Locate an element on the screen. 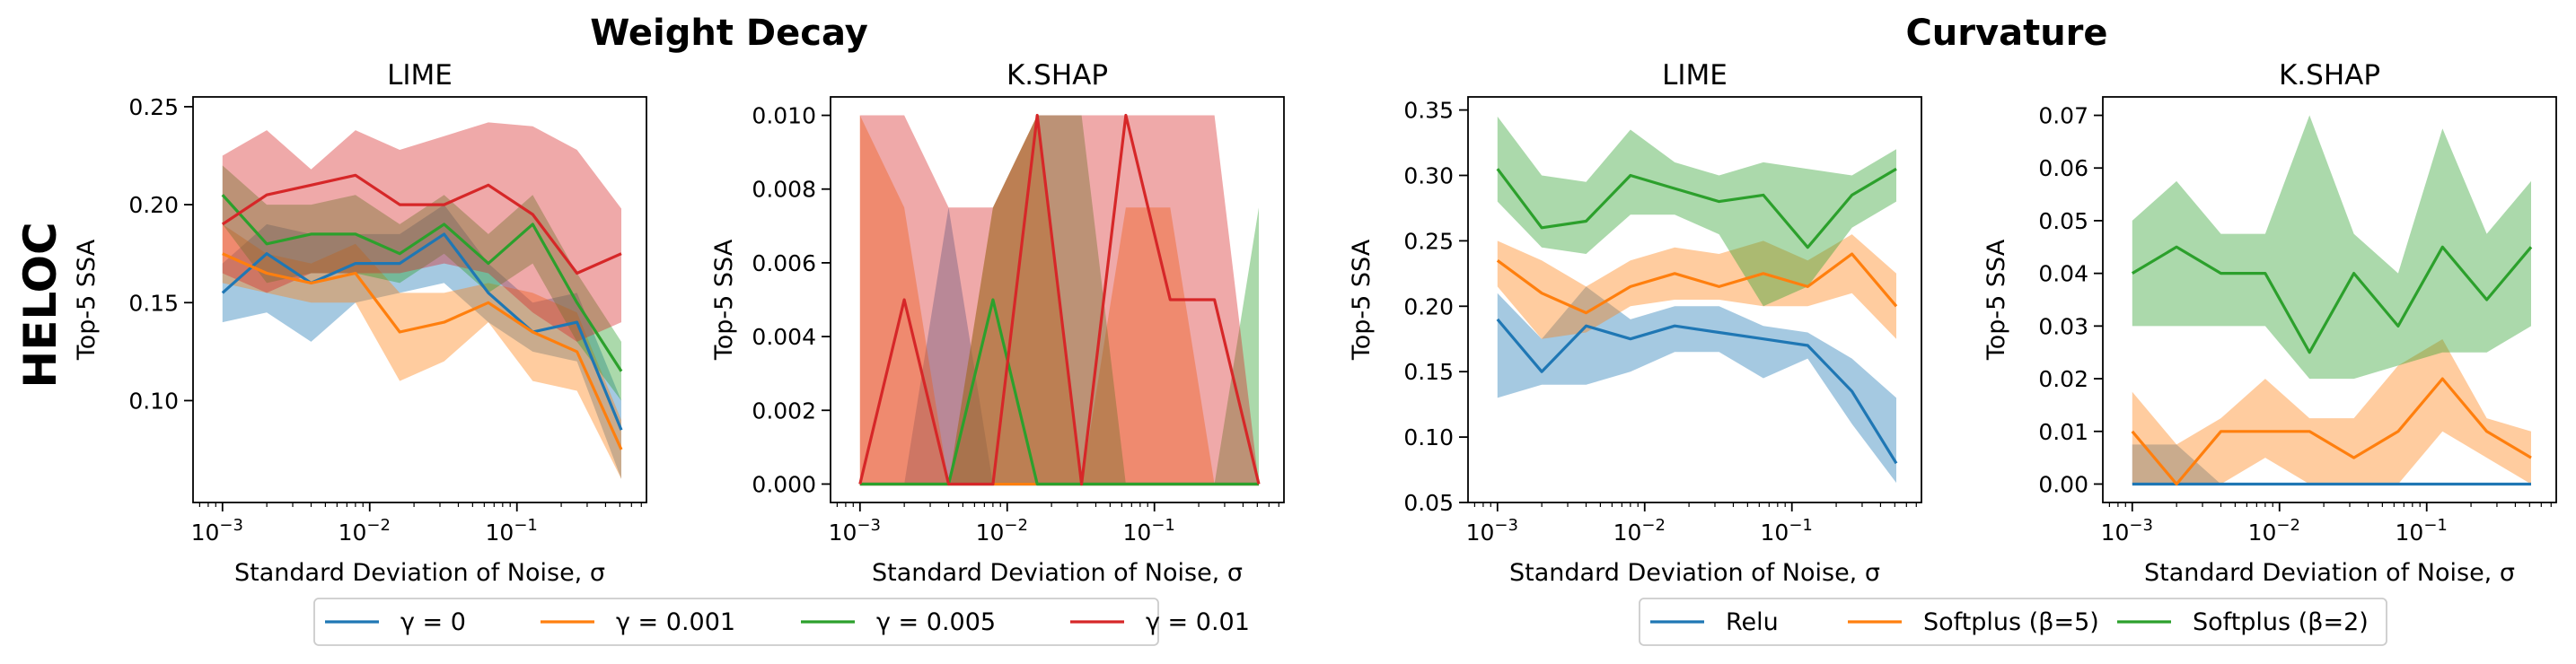 The height and width of the screenshot is (664, 2576). y-tick-label: 0.07 is located at coordinates (2063, 116).